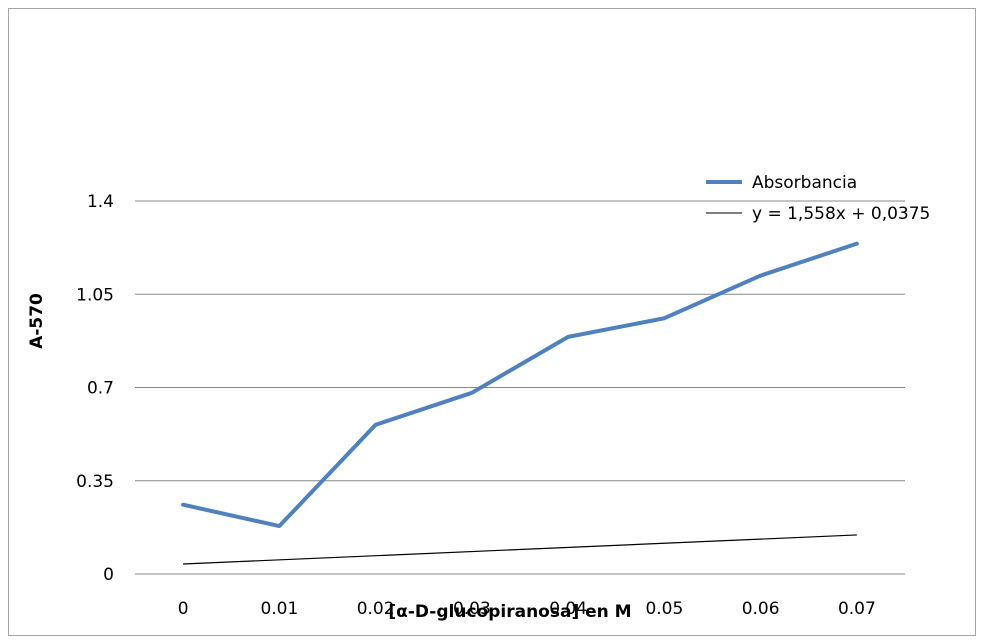 The height and width of the screenshot is (644, 986). I want to click on x-tick-label: 0.05, so click(664, 609).